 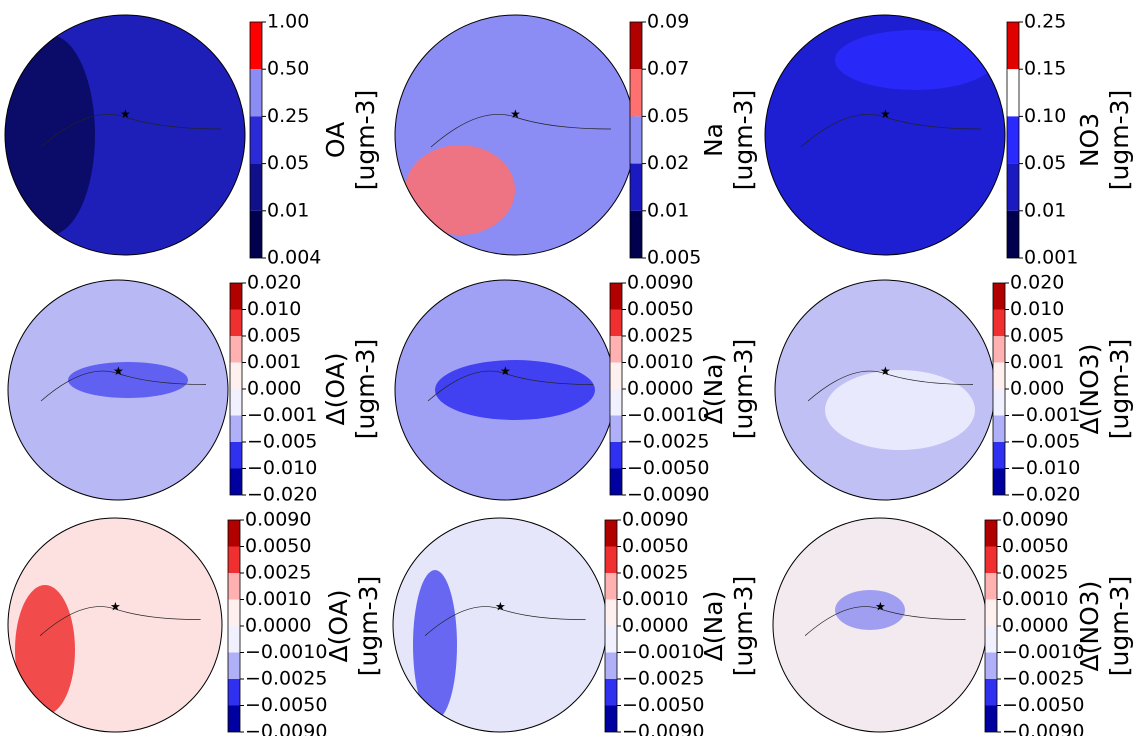 I want to click on quantity-label: OA, so click(x=335, y=140).